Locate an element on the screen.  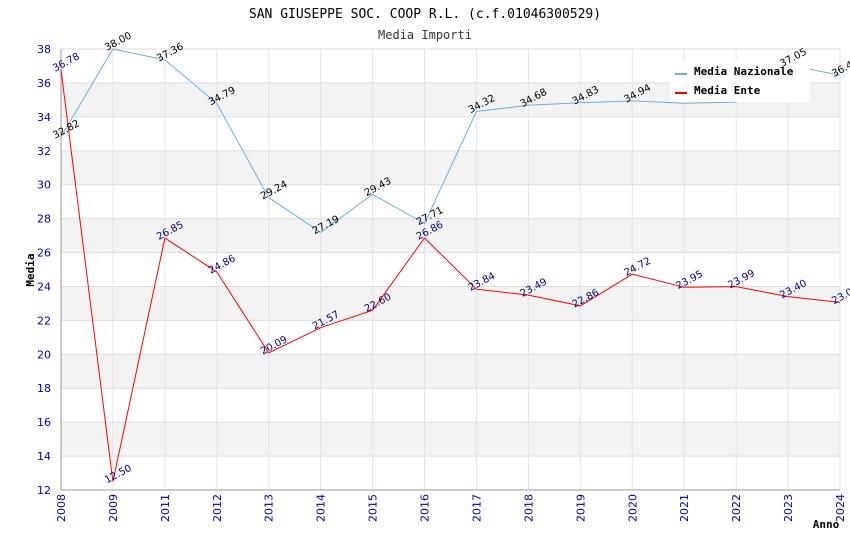
y-tick-label: 18 is located at coordinates (44, 388).